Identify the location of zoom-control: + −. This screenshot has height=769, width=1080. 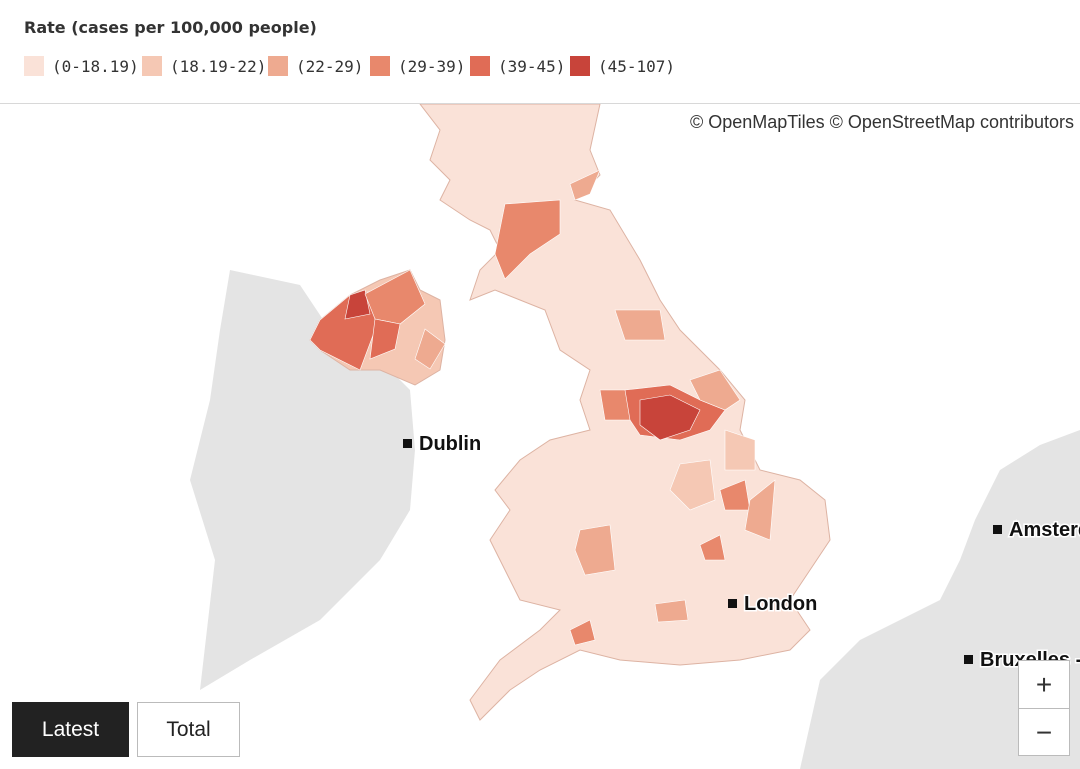
(1044, 708).